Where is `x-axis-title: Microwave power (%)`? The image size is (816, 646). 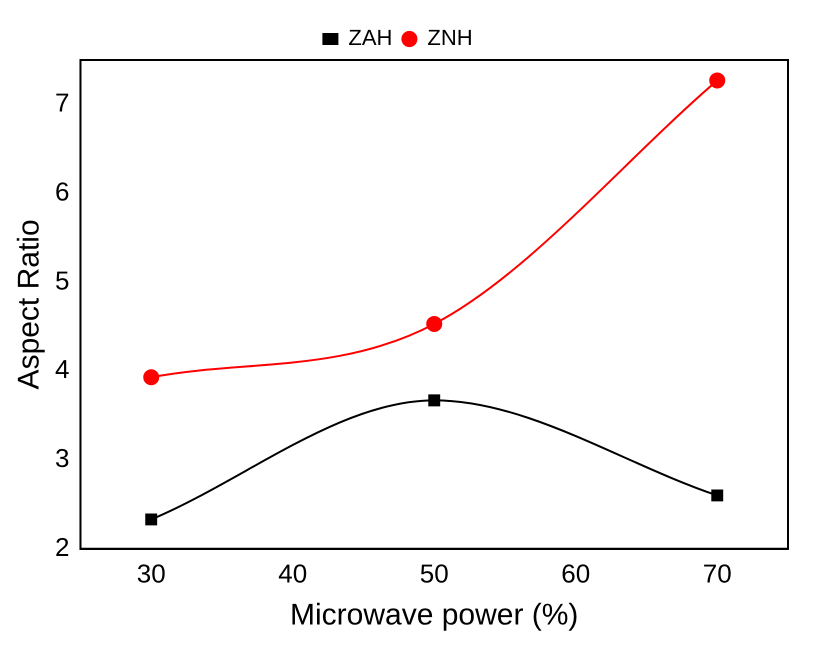
x-axis-title: Microwave power (%) is located at coordinates (434, 615).